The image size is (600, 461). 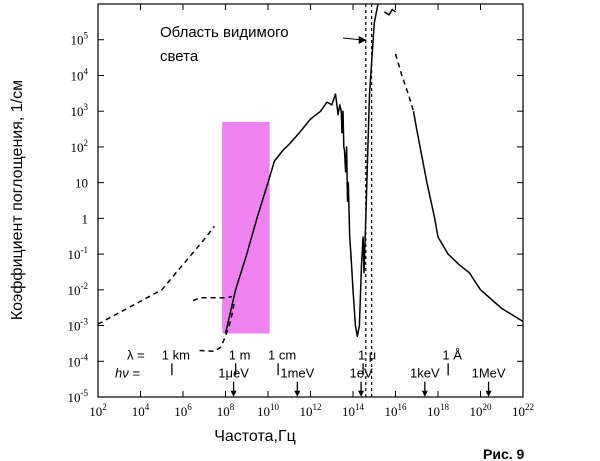 I want to click on y-tick-label-2: 10⁻³, so click(x=78, y=325).